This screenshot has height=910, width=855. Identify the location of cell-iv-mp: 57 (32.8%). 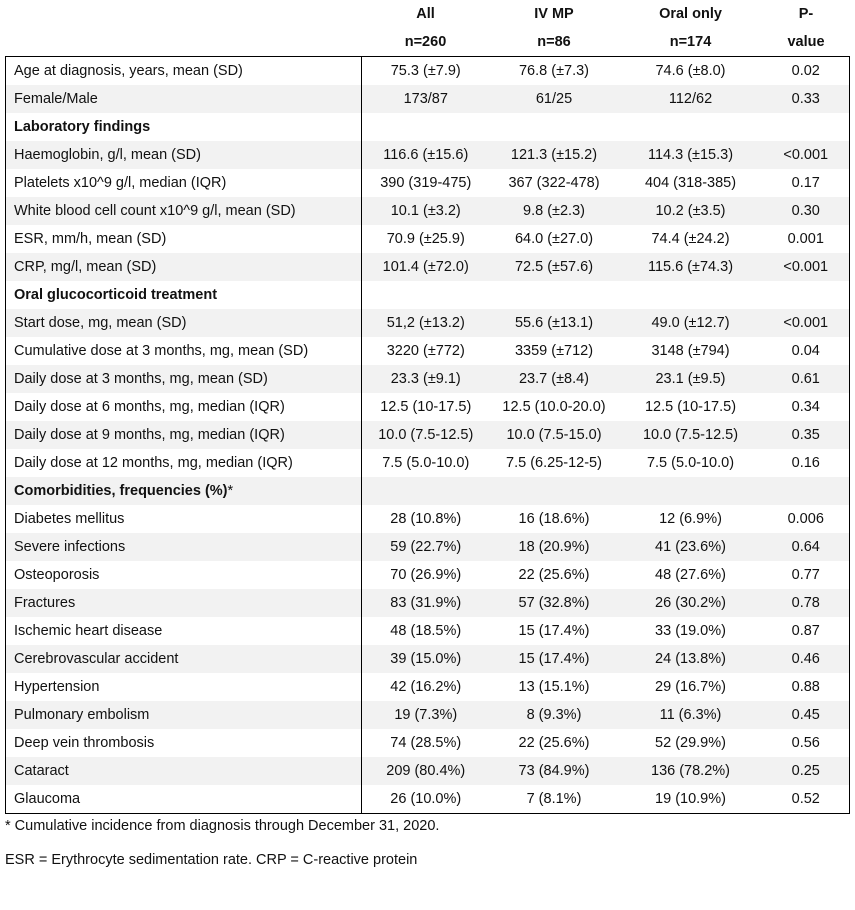
(554, 603).